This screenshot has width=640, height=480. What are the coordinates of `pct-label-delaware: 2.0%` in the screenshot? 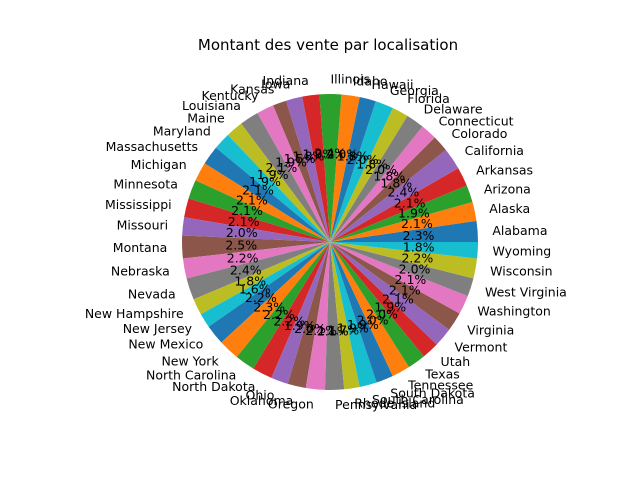 It's located at (381, 169).